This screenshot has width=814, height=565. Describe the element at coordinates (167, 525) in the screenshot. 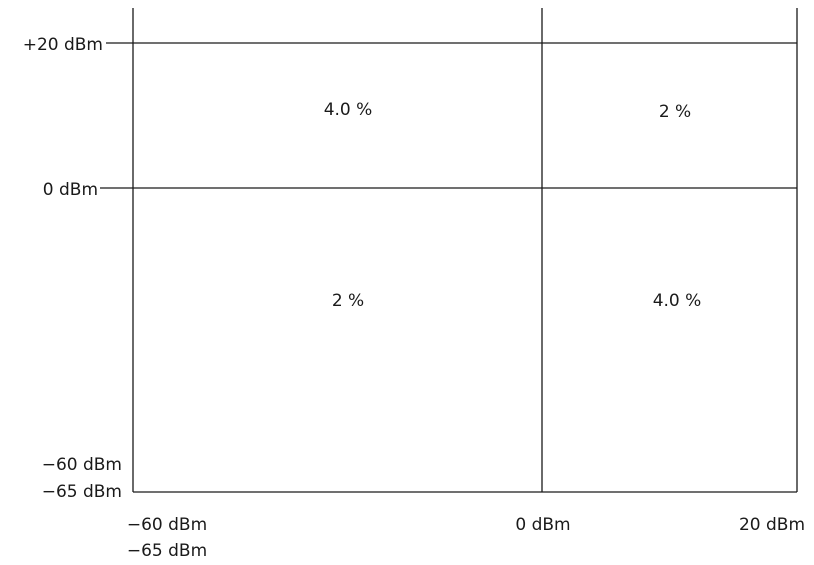

I see `x-min-label-minus60: −60 dBm` at that location.